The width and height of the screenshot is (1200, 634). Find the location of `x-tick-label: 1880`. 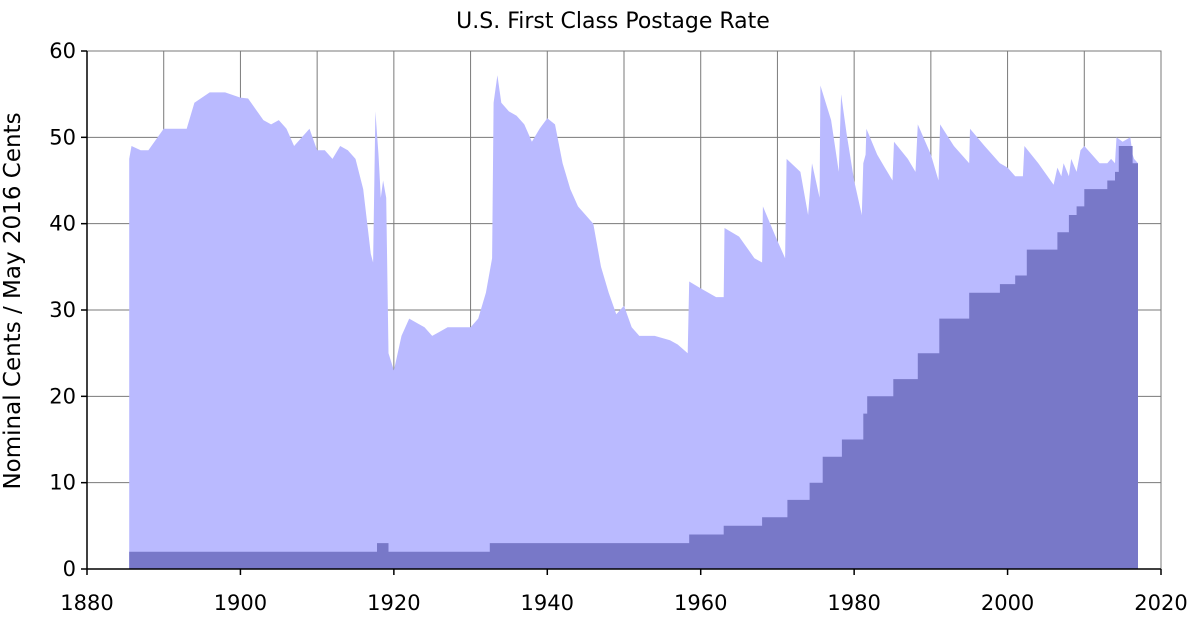

x-tick-label: 1880 is located at coordinates (86, 603).